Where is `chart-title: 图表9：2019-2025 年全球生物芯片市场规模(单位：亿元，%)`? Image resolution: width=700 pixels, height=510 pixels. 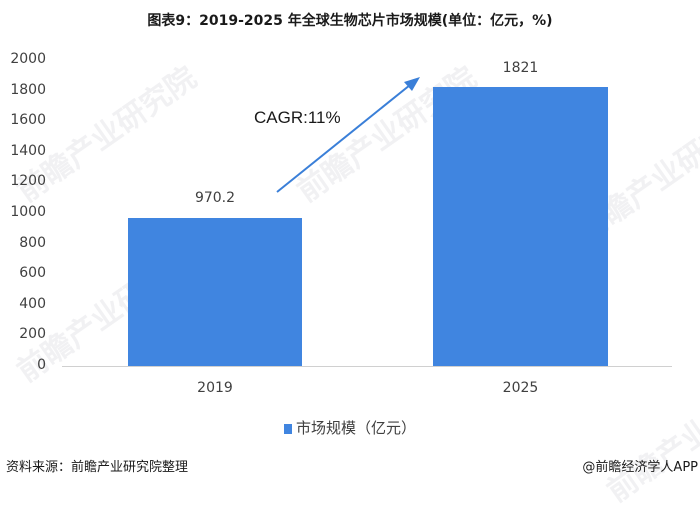
chart-title: 图表9：2019-2025 年全球生物芯片市场规模(单位：亿元，%) is located at coordinates (350, 21).